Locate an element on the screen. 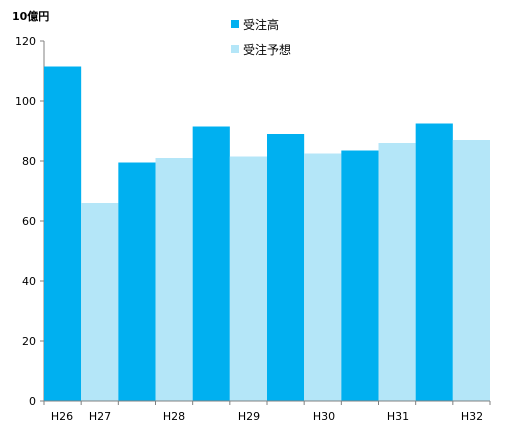 The height and width of the screenshot is (432, 521). x-tick-label: H28 is located at coordinates (174, 416).